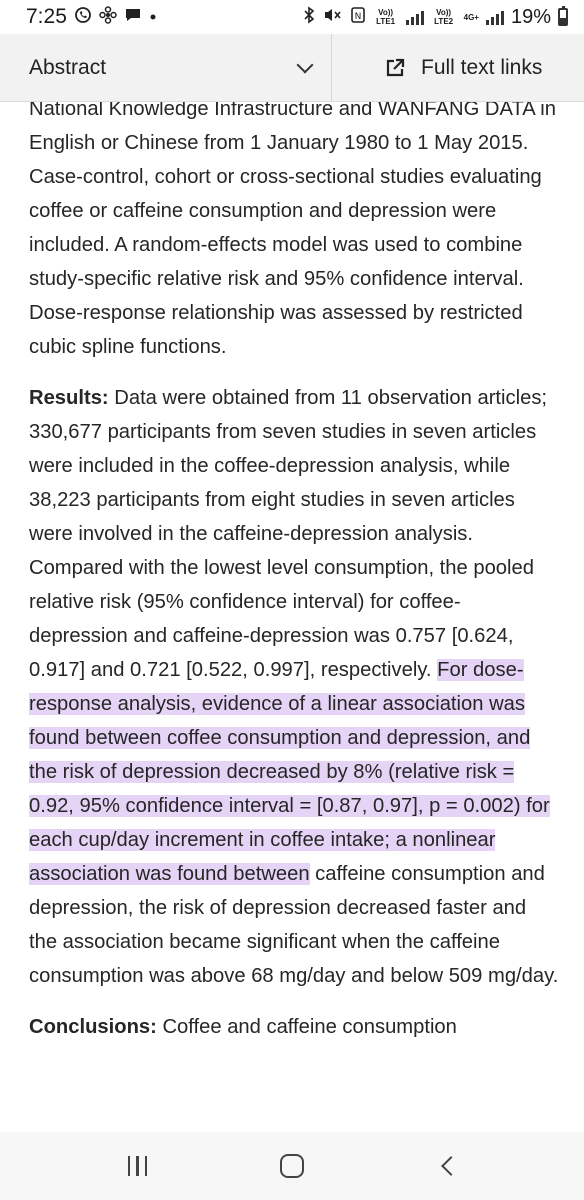 The width and height of the screenshot is (584, 1200). I want to click on full-text-links-button: Full text links, so click(458, 67).